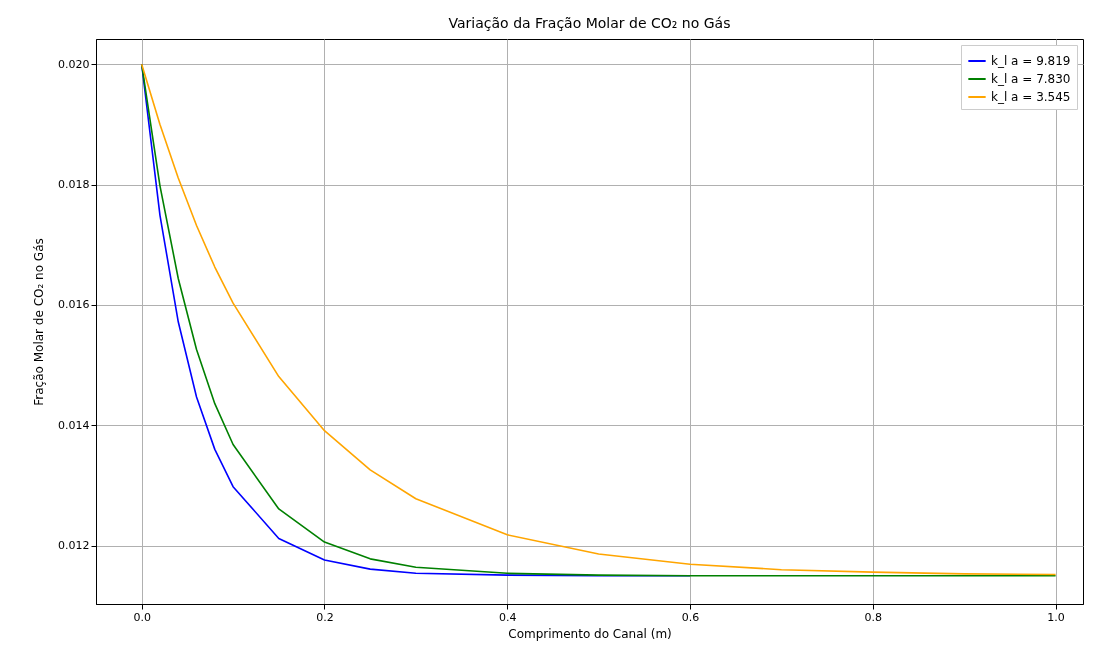 This screenshot has width=1094, height=652. What do you see at coordinates (74, 64) in the screenshot?
I see `y-tick-label: 0.020` at bounding box center [74, 64].